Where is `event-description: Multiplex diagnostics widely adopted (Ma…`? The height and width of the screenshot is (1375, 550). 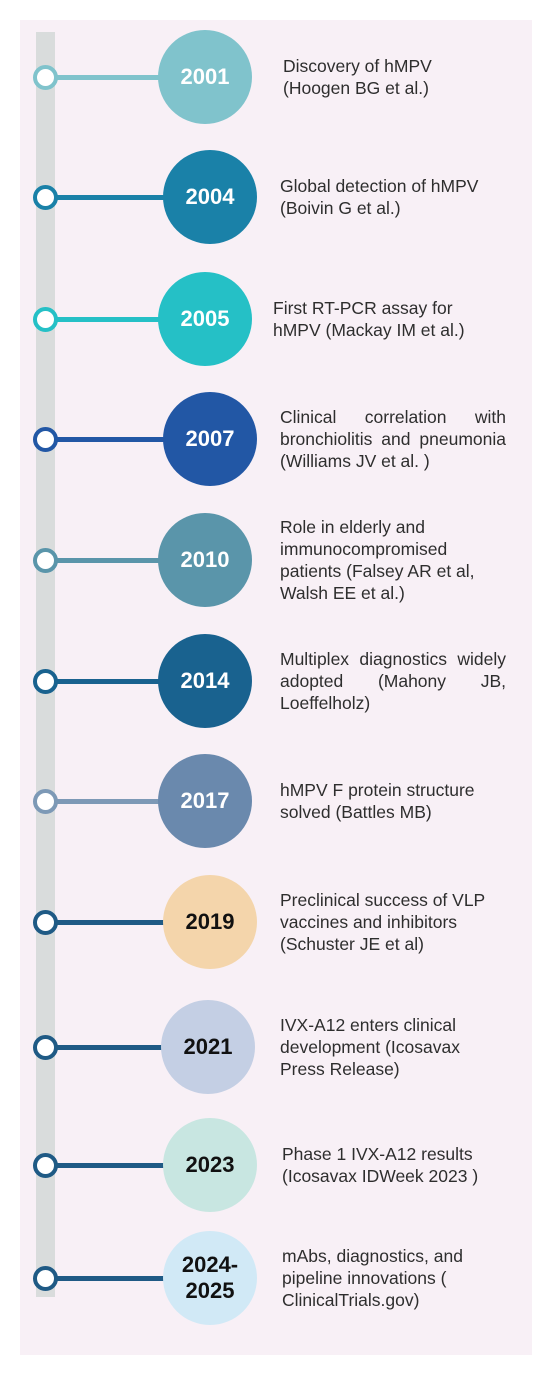
event-description: Multiplex diagnostics widely adopted (Ma… is located at coordinates (393, 681).